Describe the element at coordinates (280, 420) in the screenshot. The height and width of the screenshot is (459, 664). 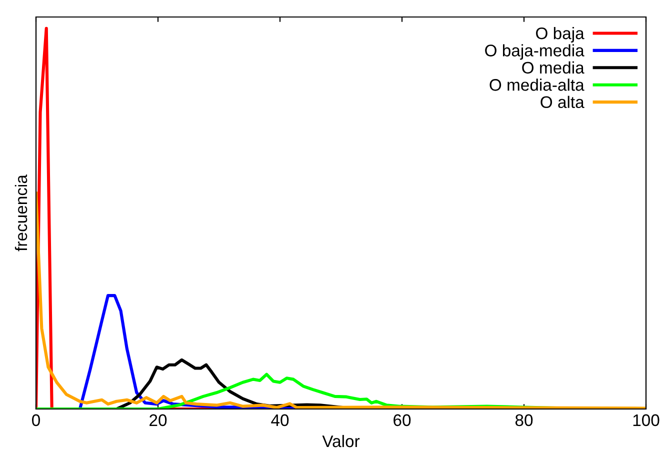
I see `x-tick-label: 40` at that location.